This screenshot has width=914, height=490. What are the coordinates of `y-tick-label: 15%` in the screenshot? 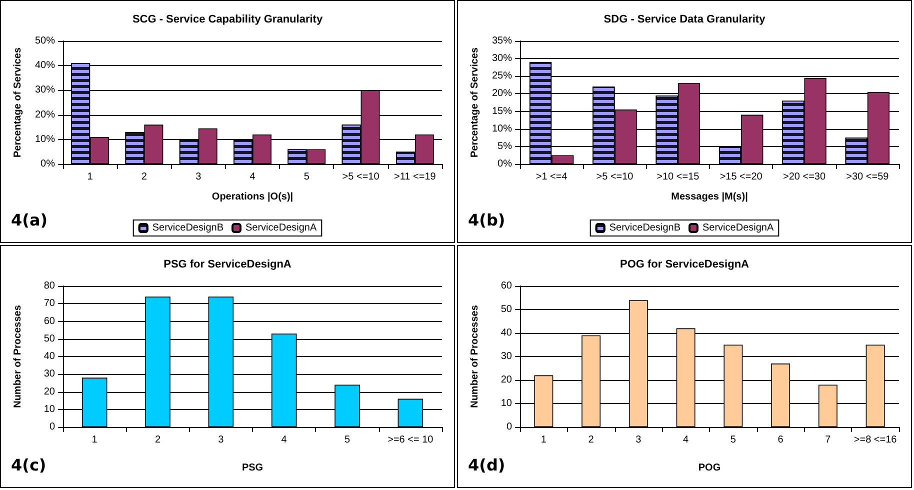 It's located at (502, 111).